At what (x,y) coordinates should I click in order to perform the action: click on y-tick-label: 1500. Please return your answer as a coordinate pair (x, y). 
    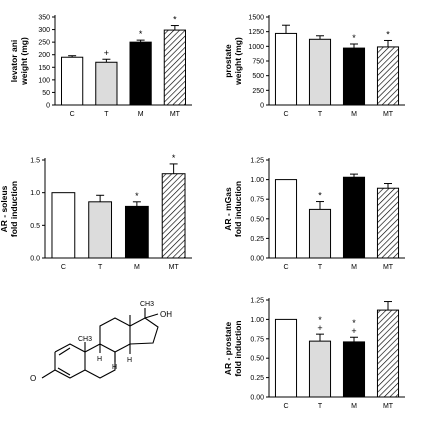
    Looking at the image, I should click on (256, 18).